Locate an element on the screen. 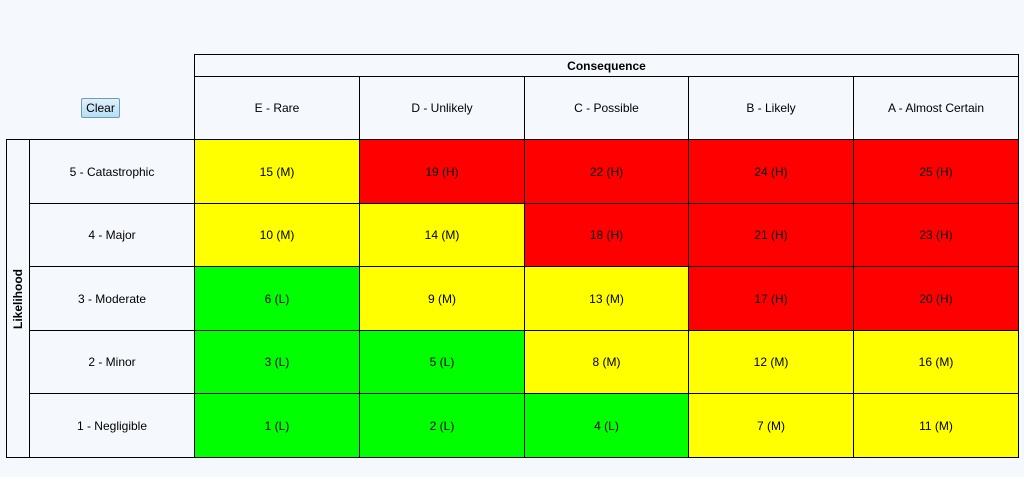 This screenshot has width=1024, height=477. risk-cell: 13 (M) is located at coordinates (606, 298).